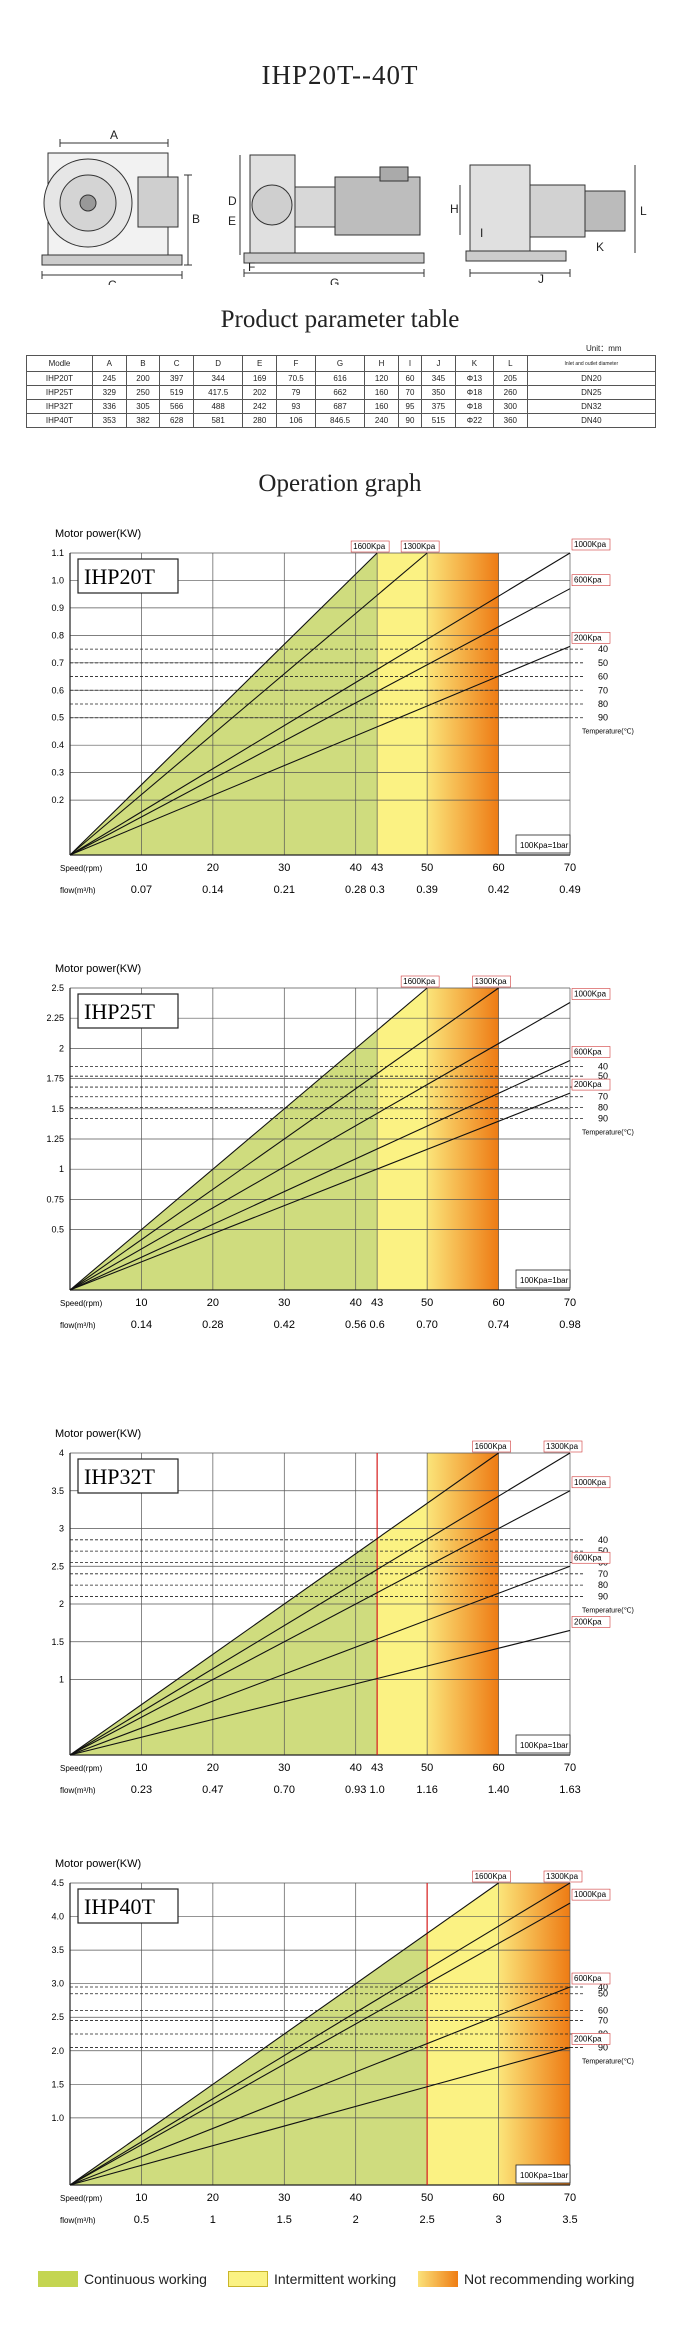  What do you see at coordinates (143, 363) in the screenshot?
I see `table-header-cell: B` at bounding box center [143, 363].